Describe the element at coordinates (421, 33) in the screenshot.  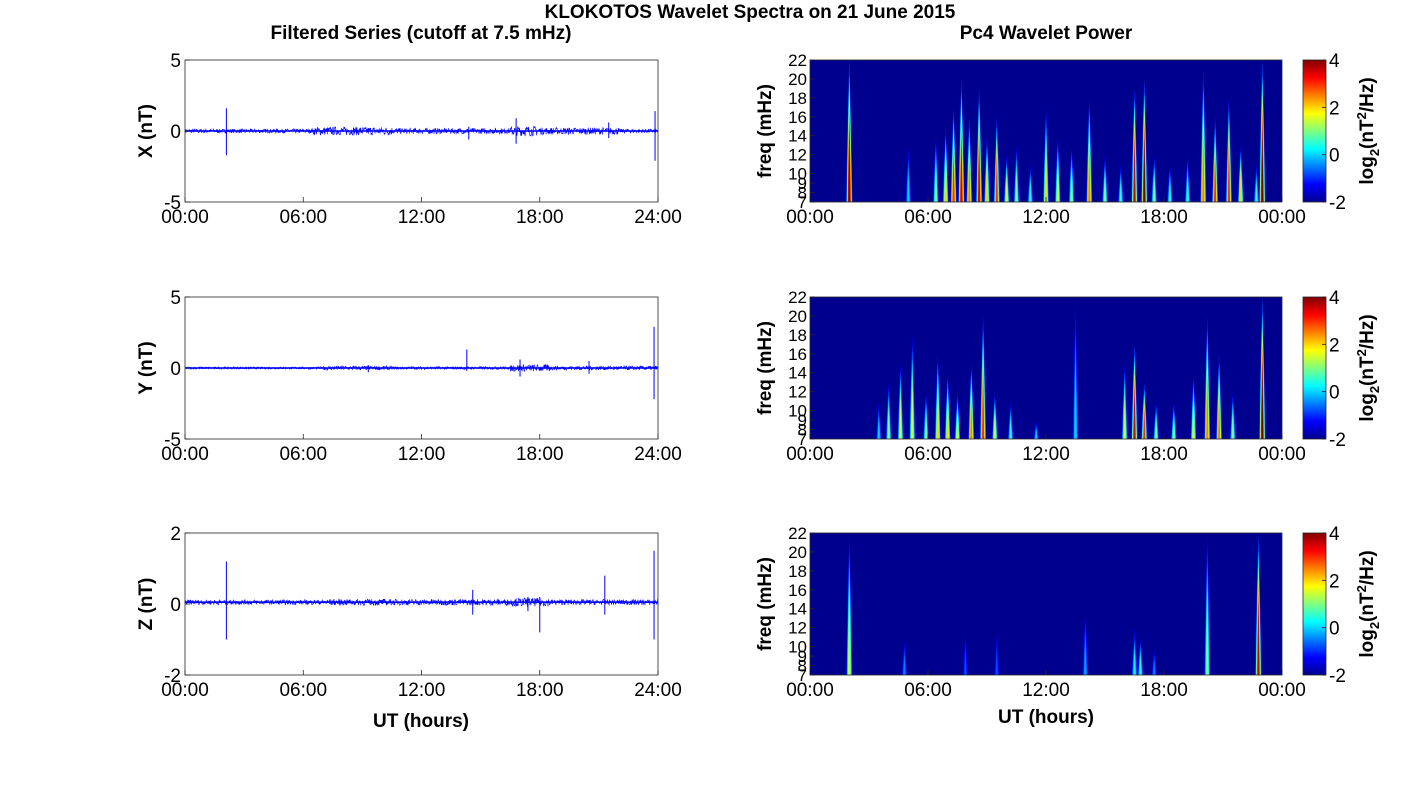
I see `left-column-title: Filtered Series (cutoff at 7.5 mHz)` at that location.